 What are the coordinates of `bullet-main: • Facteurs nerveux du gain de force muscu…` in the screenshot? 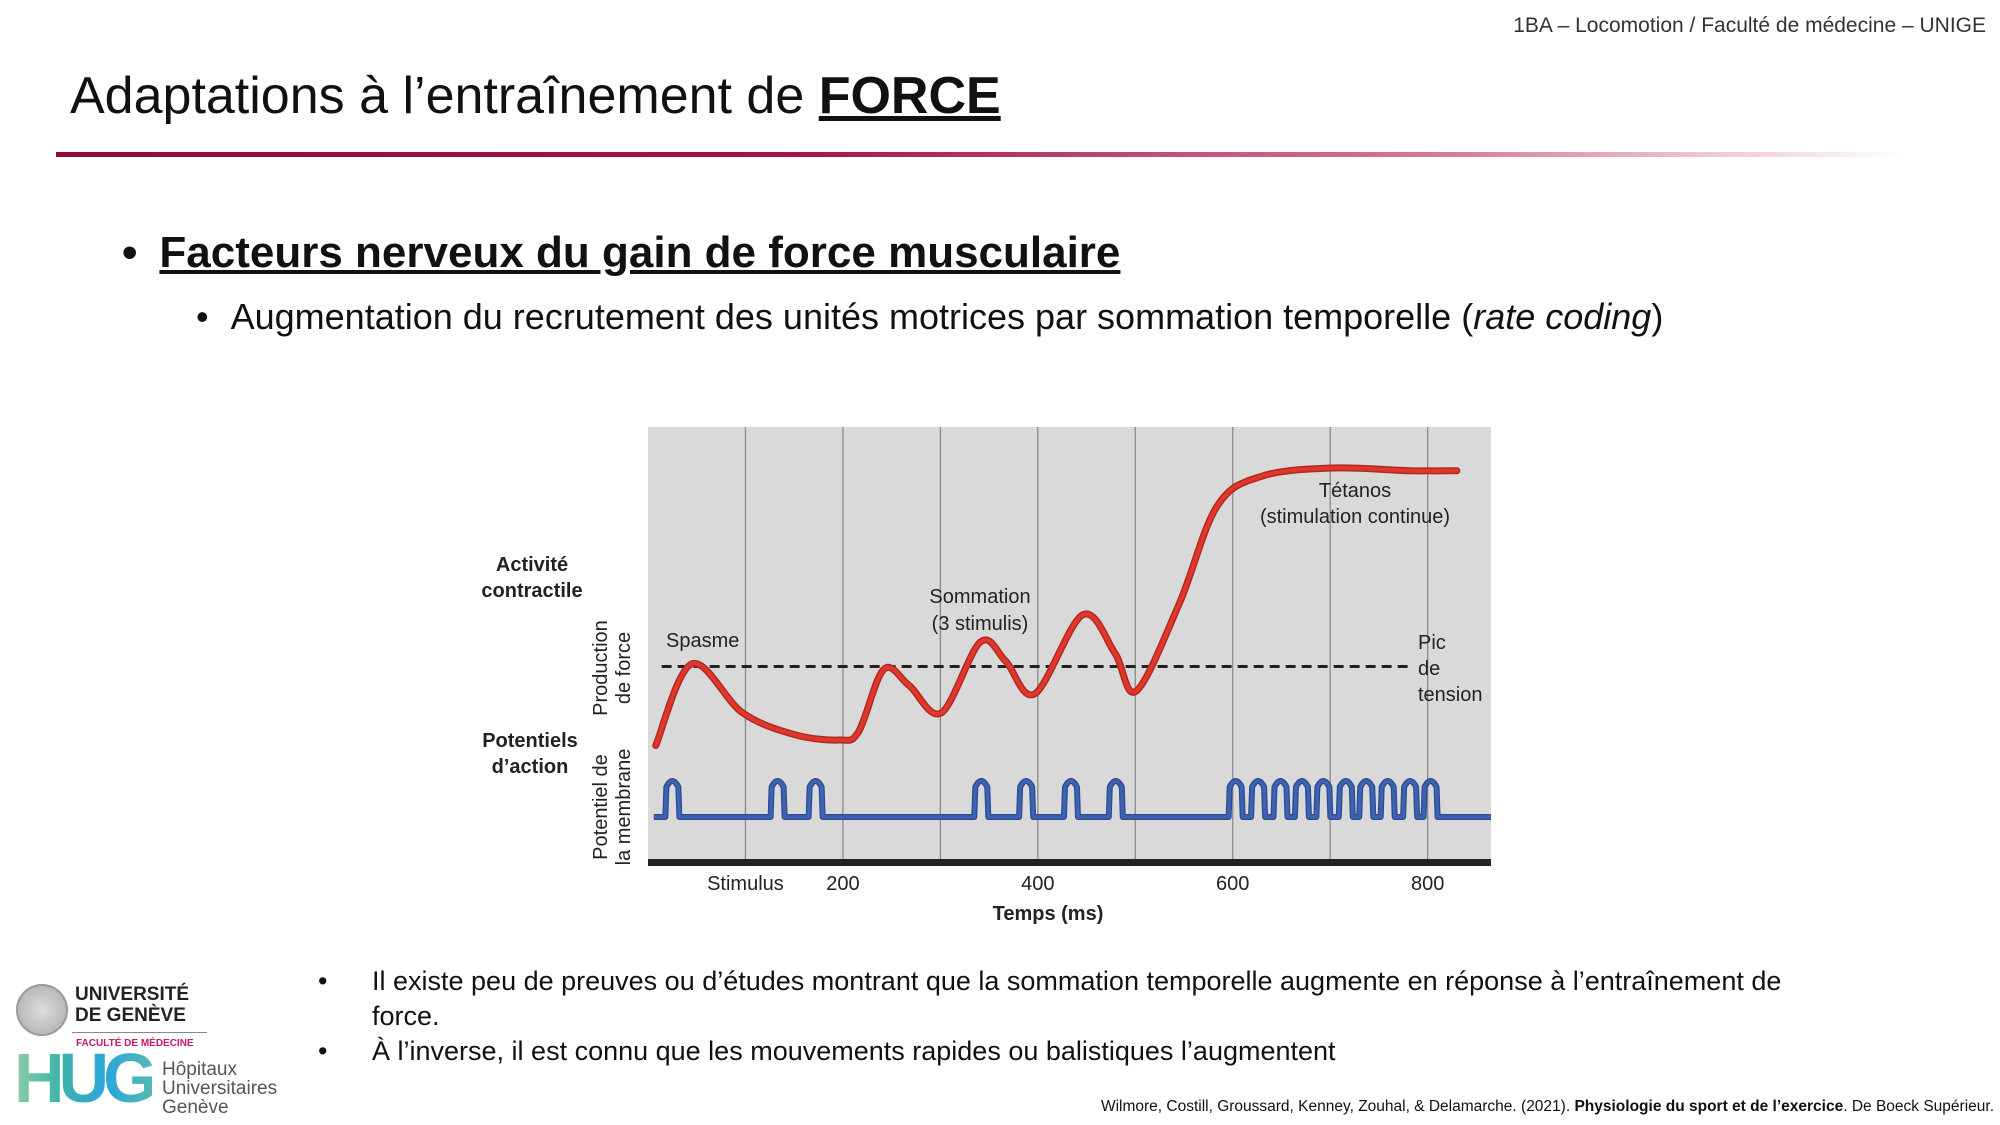 It's located at (621, 252).